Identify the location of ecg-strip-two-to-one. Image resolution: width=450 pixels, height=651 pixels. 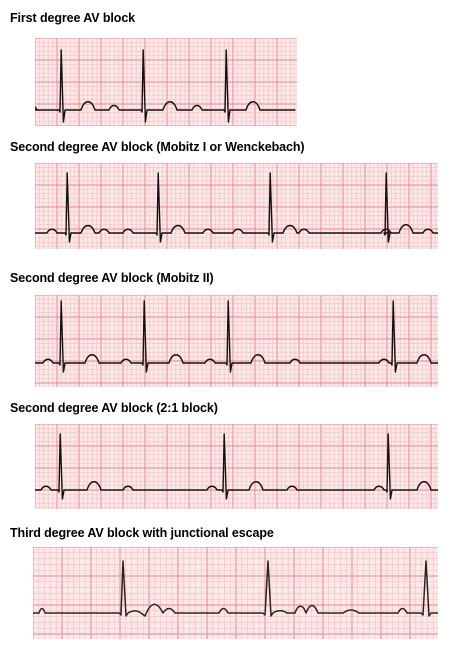
(236, 466).